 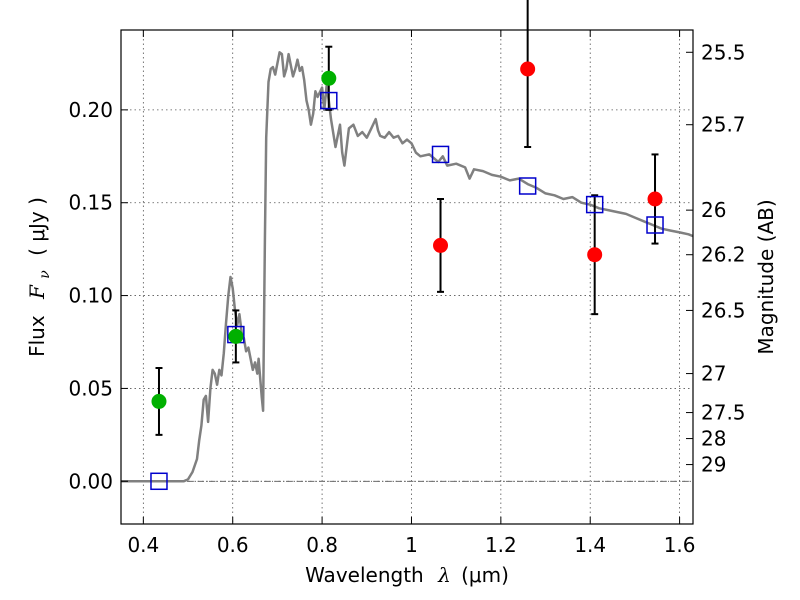 I want to click on x-axis-symbol: λ, so click(x=444, y=575).